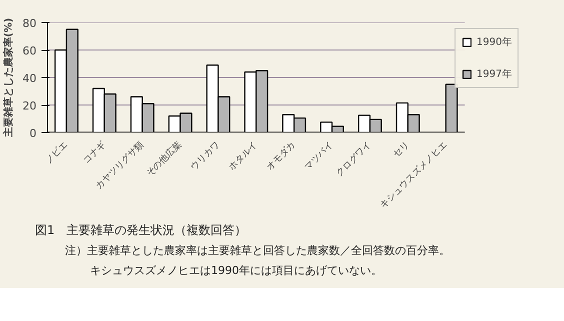 This screenshot has width=564, height=321. Describe the element at coordinates (94, 152) in the screenshot. I see `x-tick-label: コナギ` at that location.